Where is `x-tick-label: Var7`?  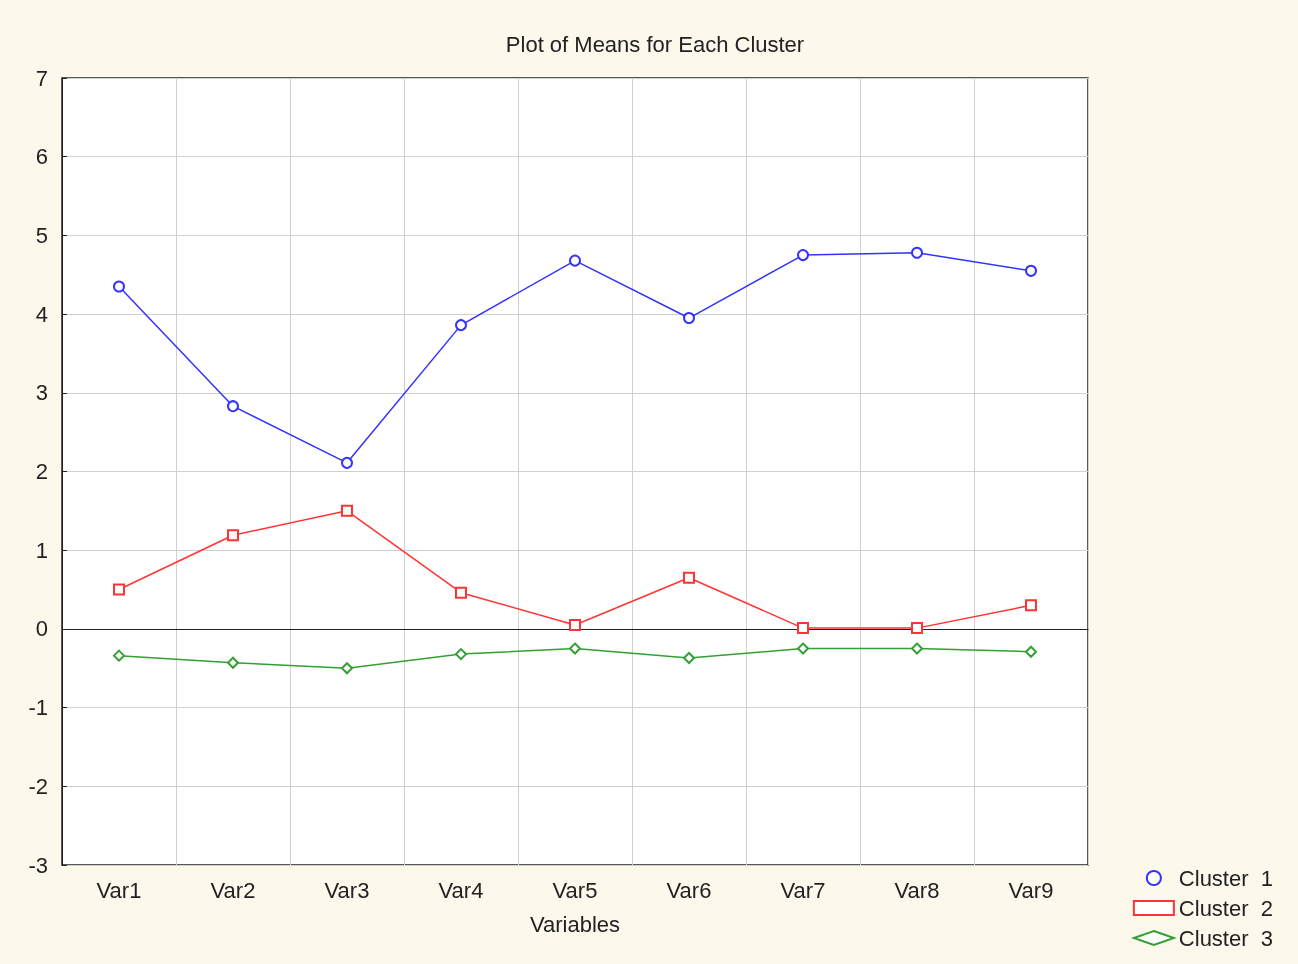 x-tick-label: Var7 is located at coordinates (803, 890).